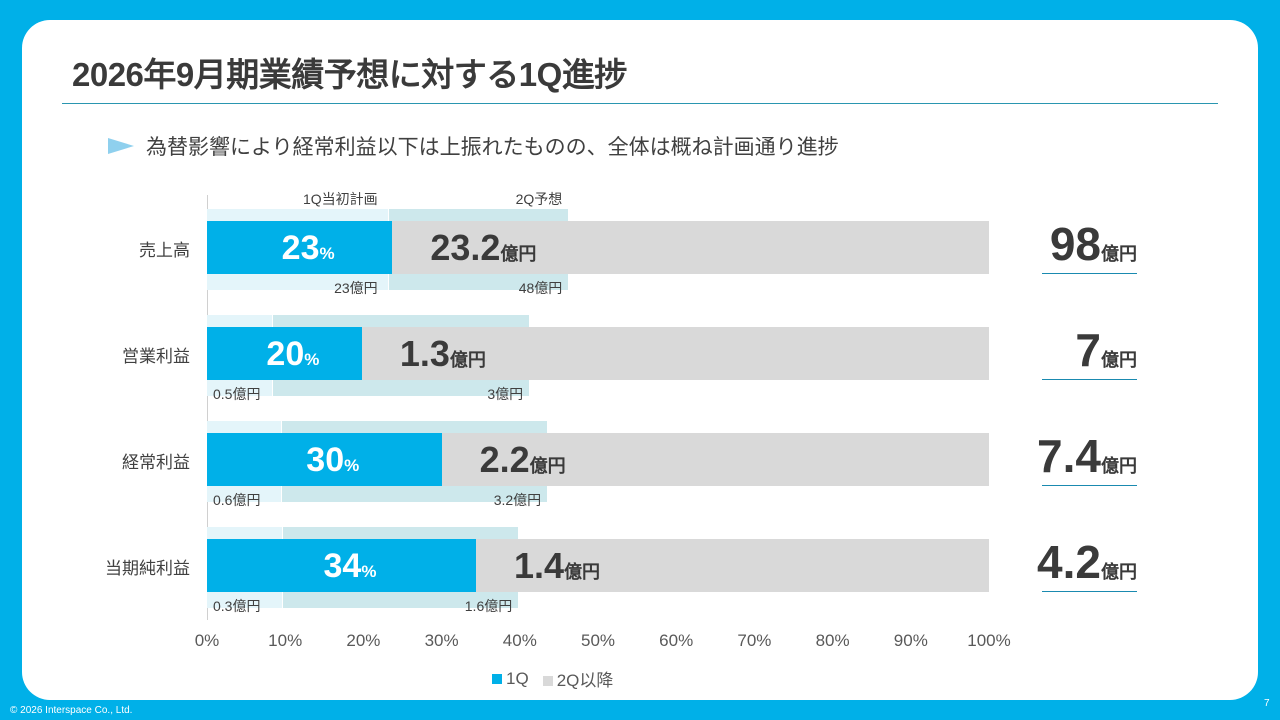 Image resolution: width=1280 pixels, height=720 pixels. What do you see at coordinates (156, 462) in the screenshot?
I see `category-label: 経常利益` at bounding box center [156, 462].